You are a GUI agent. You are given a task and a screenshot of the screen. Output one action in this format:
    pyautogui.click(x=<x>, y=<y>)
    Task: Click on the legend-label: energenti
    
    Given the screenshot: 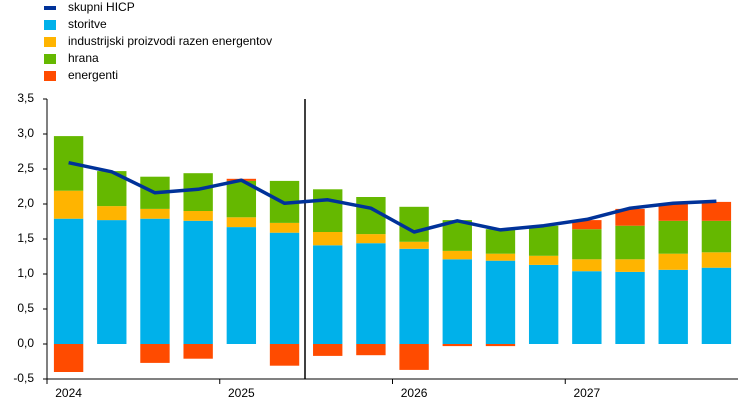 What is the action you would take?
    pyautogui.click(x=93, y=75)
    